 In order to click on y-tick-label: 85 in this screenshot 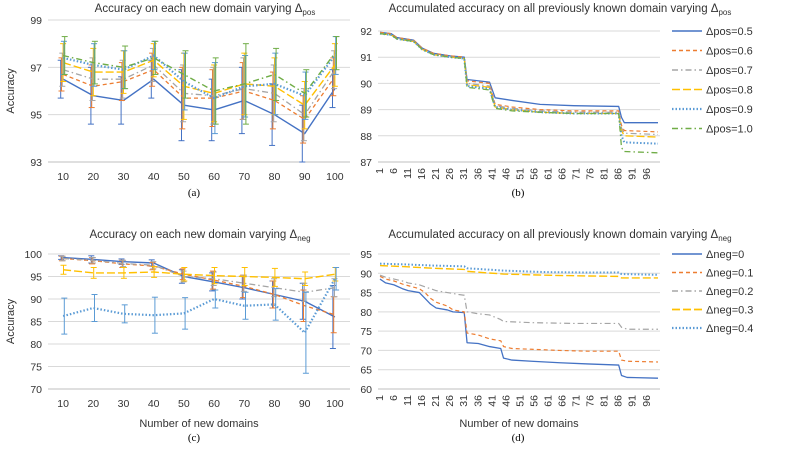, I will do `click(366, 294)`.